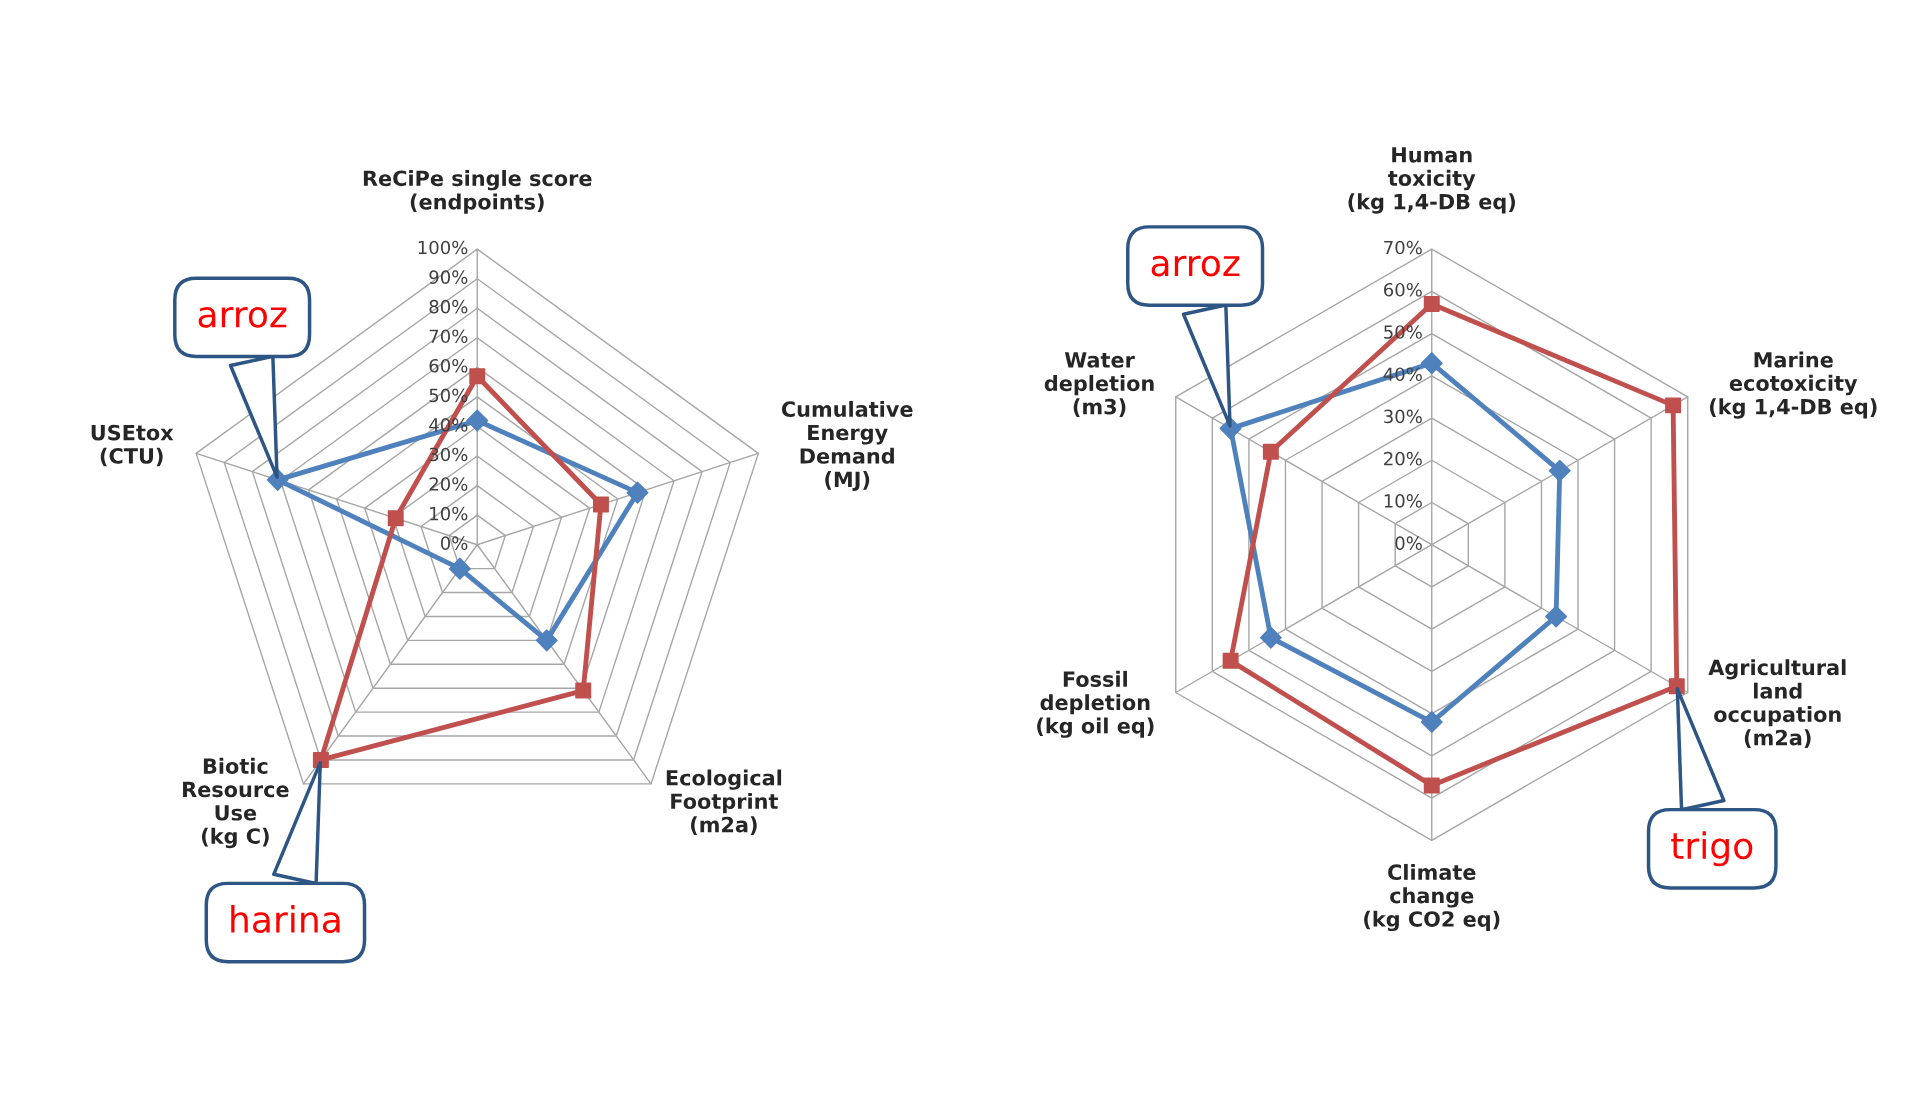 This screenshot has width=1909, height=1119. I want to click on spoke-label: Marine ecotoxicity (kg 1,4-DB eq), so click(1793, 385).